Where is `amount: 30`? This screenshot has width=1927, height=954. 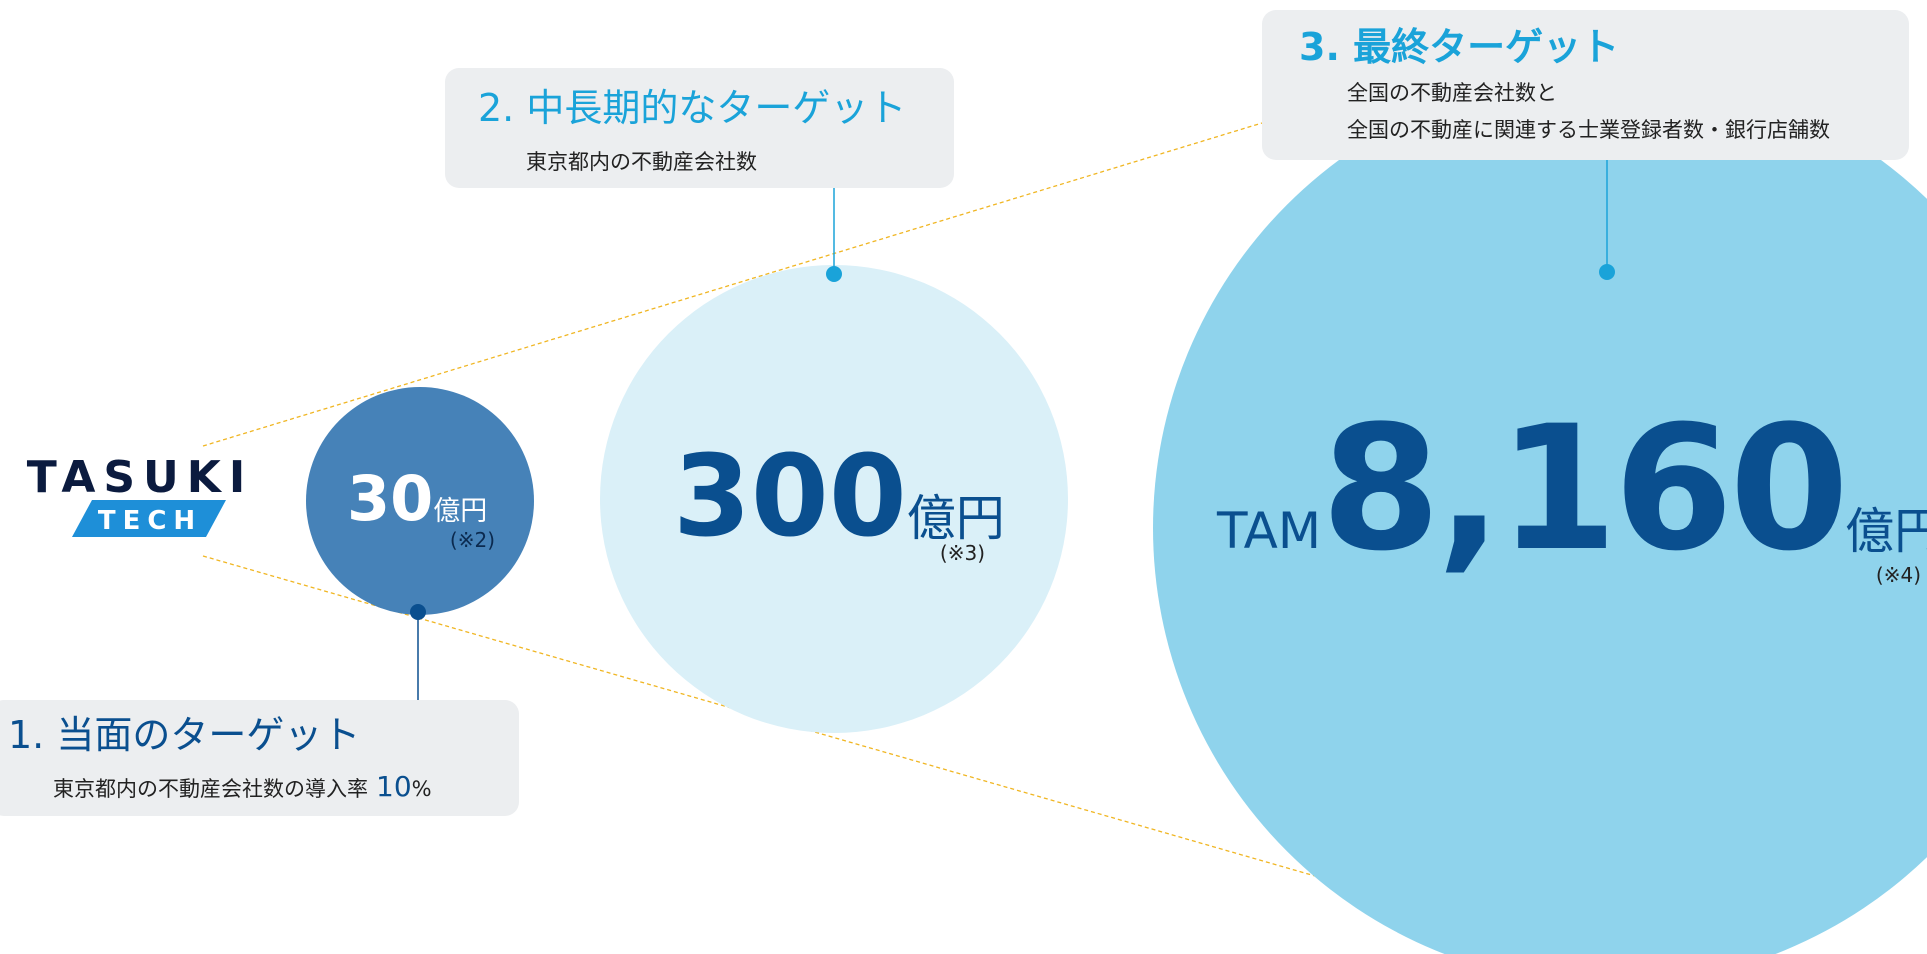 amount: 30 is located at coordinates (390, 498).